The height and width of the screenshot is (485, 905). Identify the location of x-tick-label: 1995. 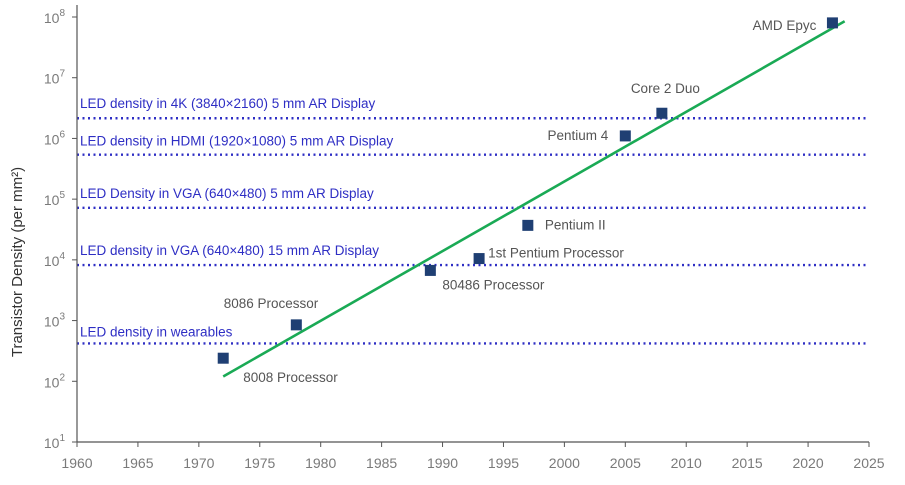
(503, 463).